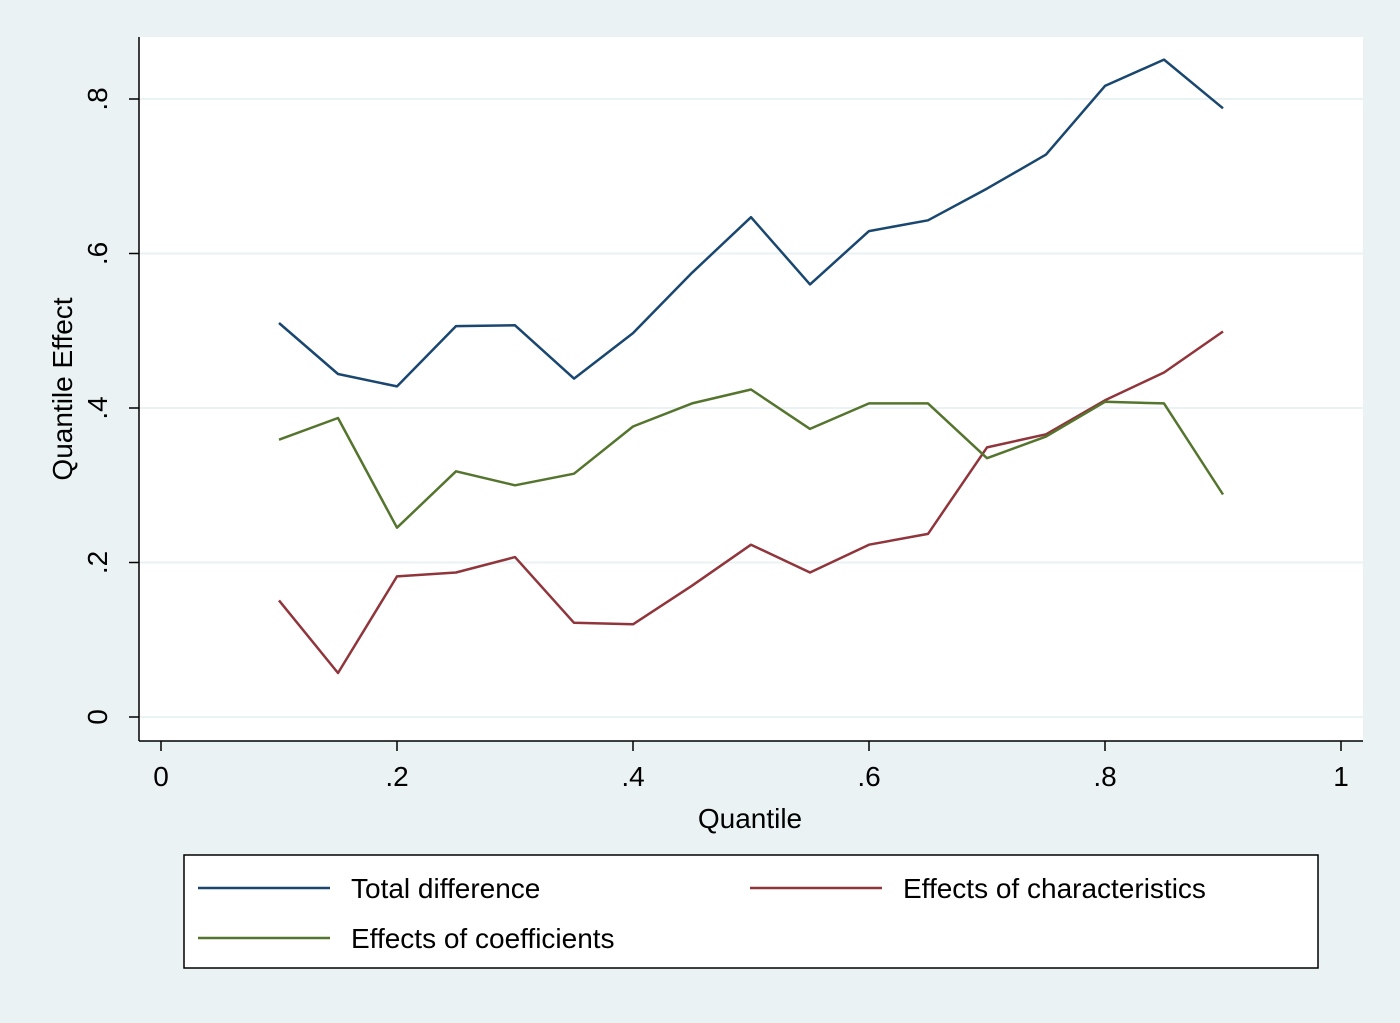  Describe the element at coordinates (868, 776) in the screenshot. I see `x-tick-label: .6` at that location.